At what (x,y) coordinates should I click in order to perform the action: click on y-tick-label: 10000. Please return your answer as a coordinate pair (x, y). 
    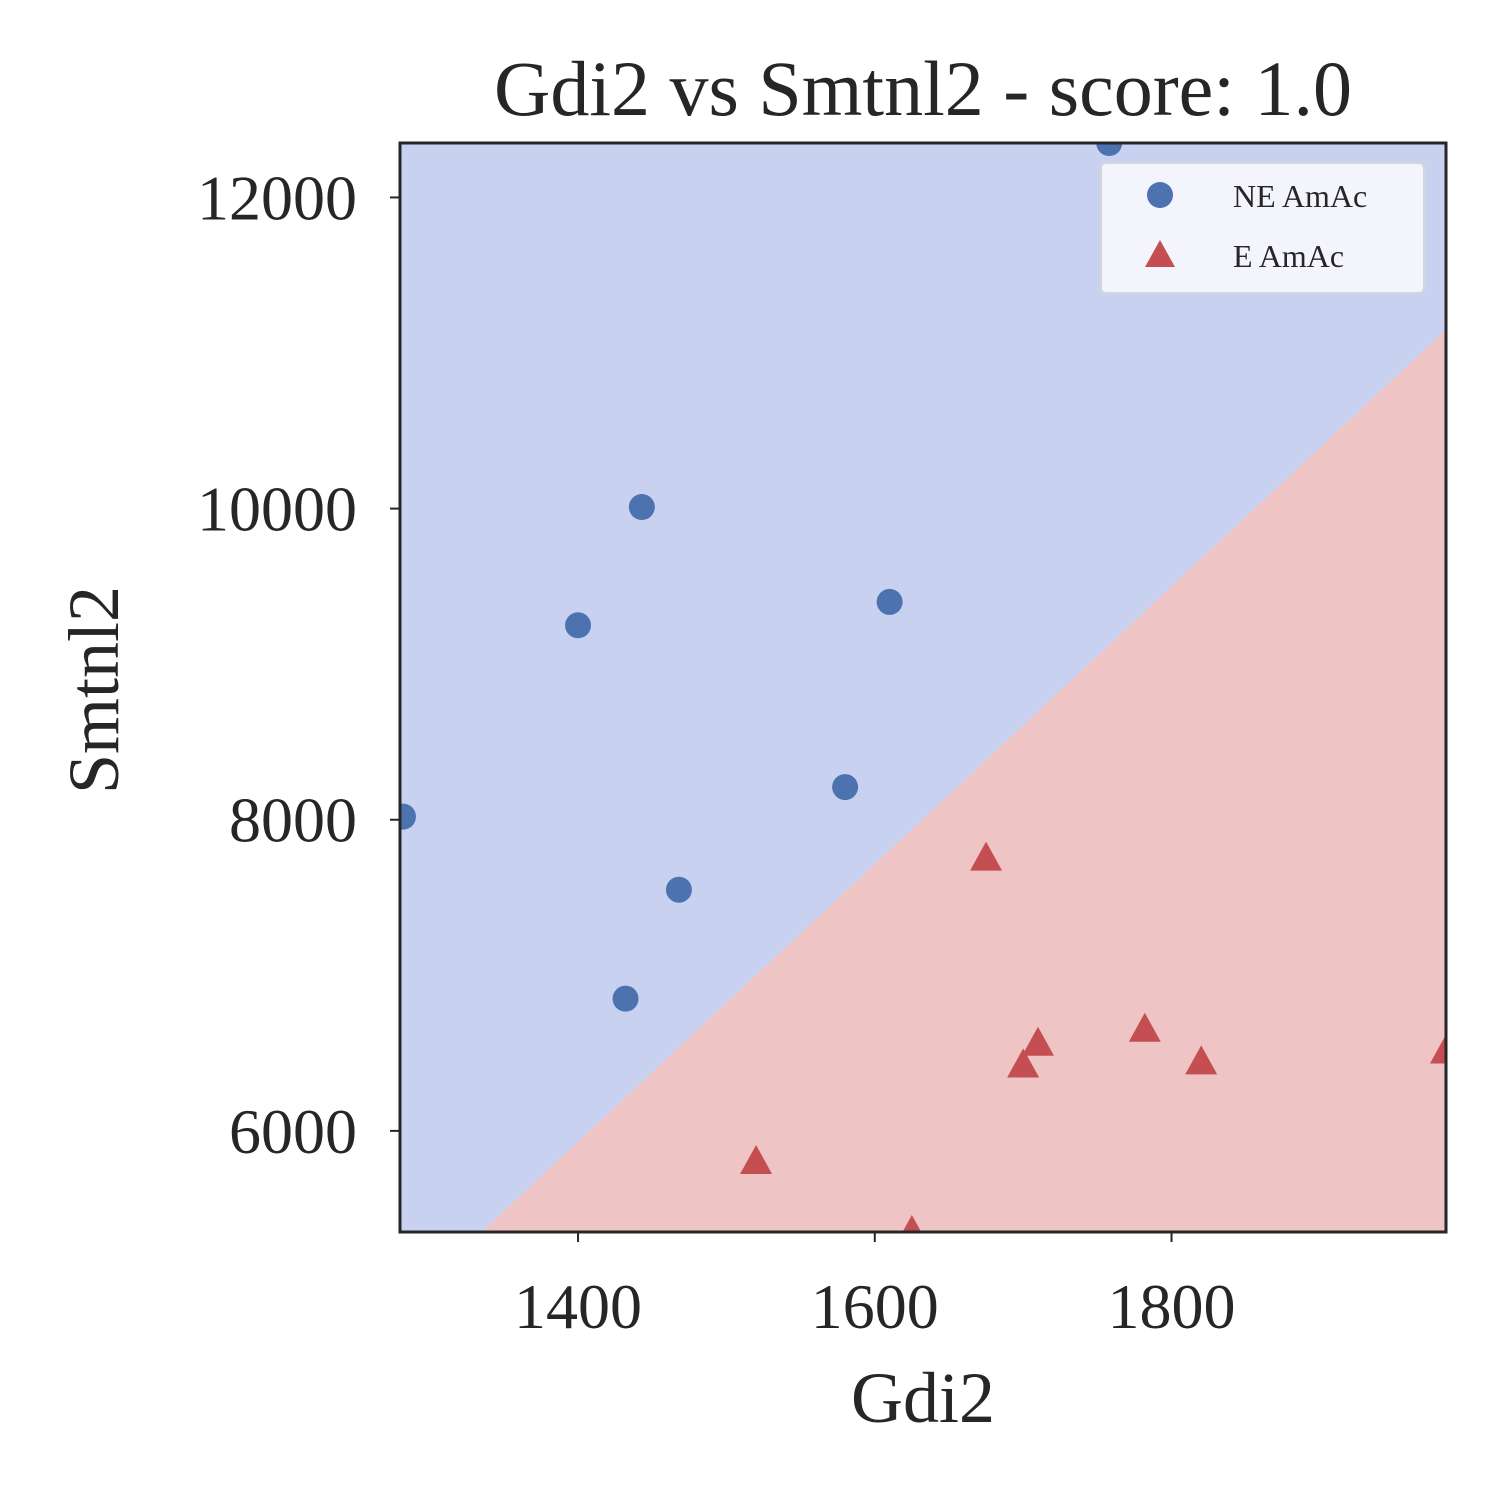
    Looking at the image, I should click on (277, 509).